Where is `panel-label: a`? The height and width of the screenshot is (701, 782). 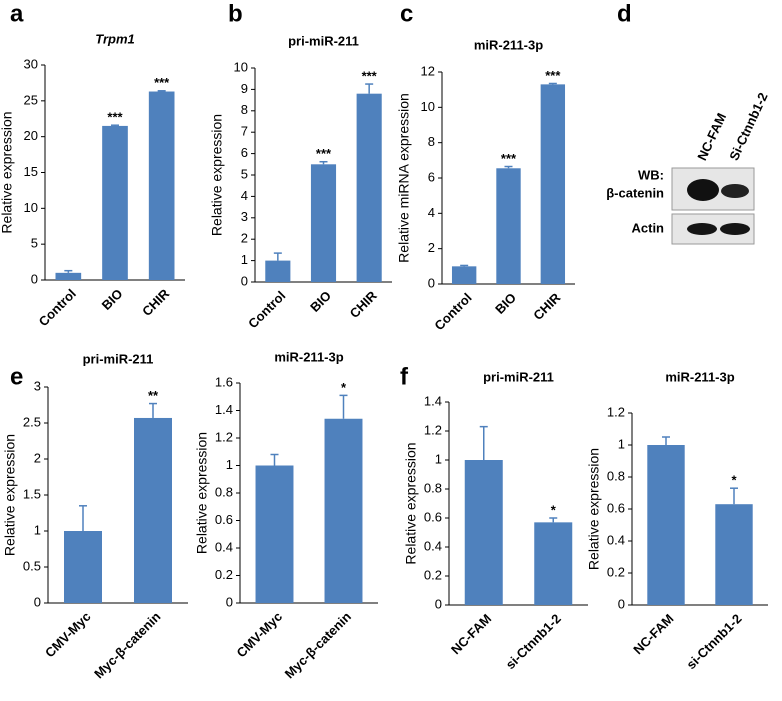 panel-label: a is located at coordinates (17, 13).